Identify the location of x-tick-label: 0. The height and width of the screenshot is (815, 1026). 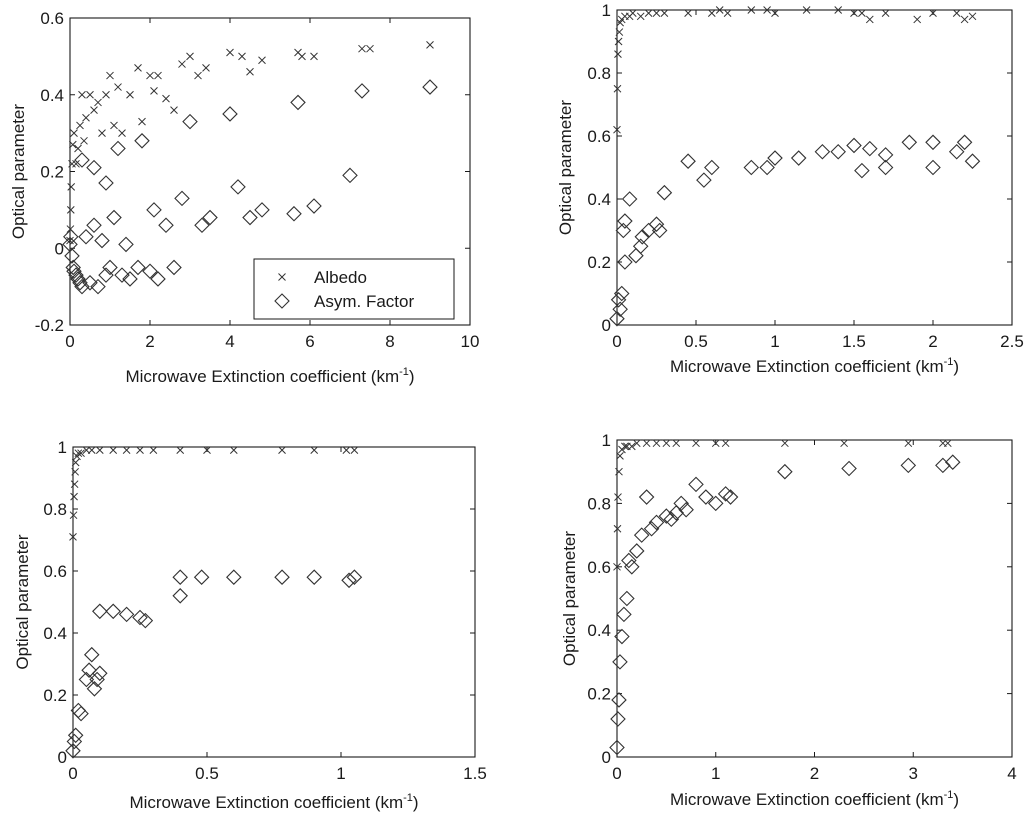
(616, 341).